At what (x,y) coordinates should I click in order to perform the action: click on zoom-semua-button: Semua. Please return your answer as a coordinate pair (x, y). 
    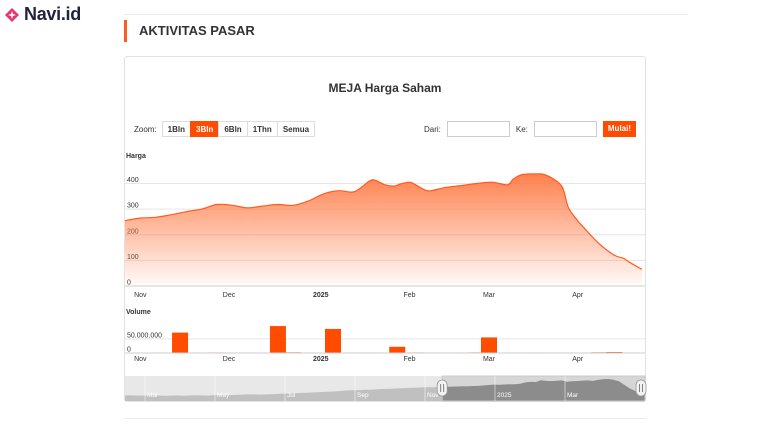
    Looking at the image, I should click on (296, 129).